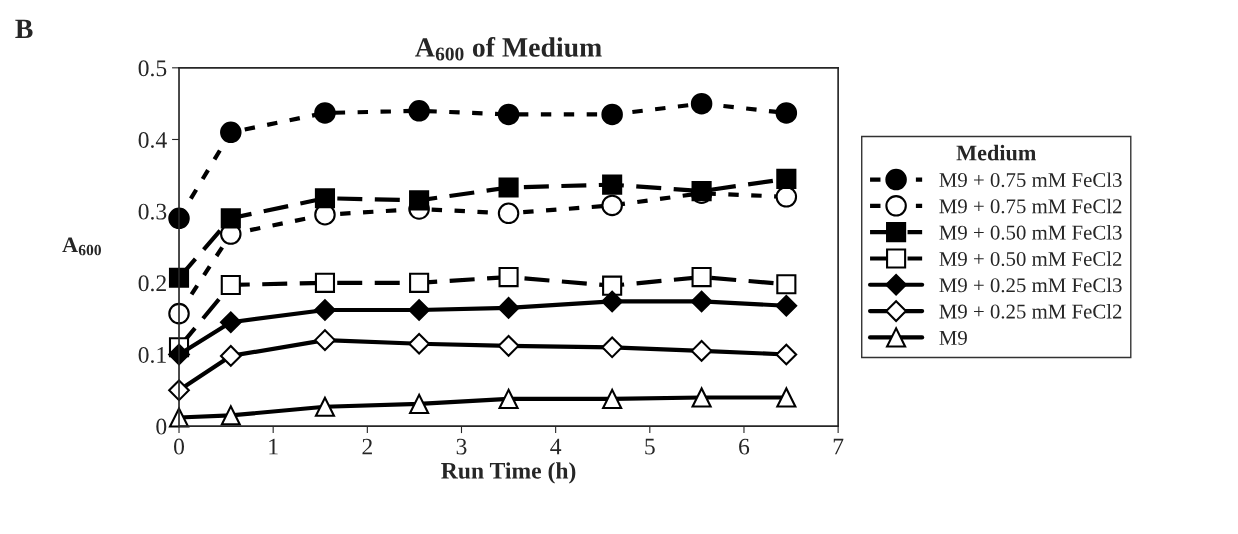 The width and height of the screenshot is (1238, 534). I want to click on text: B, so click(24, 29).